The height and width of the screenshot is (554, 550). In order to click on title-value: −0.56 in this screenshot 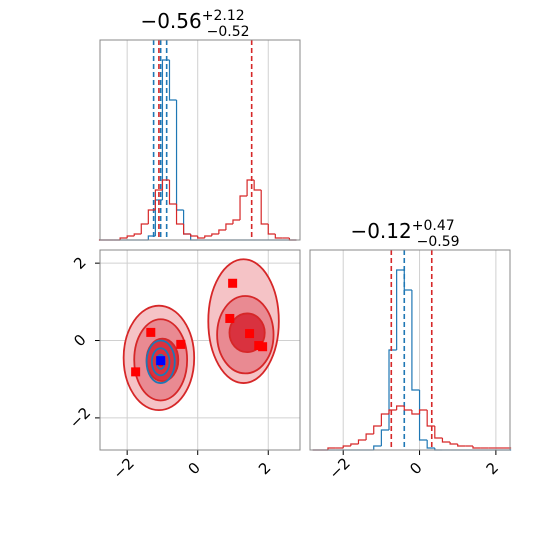, I will do `click(170, 21)`.